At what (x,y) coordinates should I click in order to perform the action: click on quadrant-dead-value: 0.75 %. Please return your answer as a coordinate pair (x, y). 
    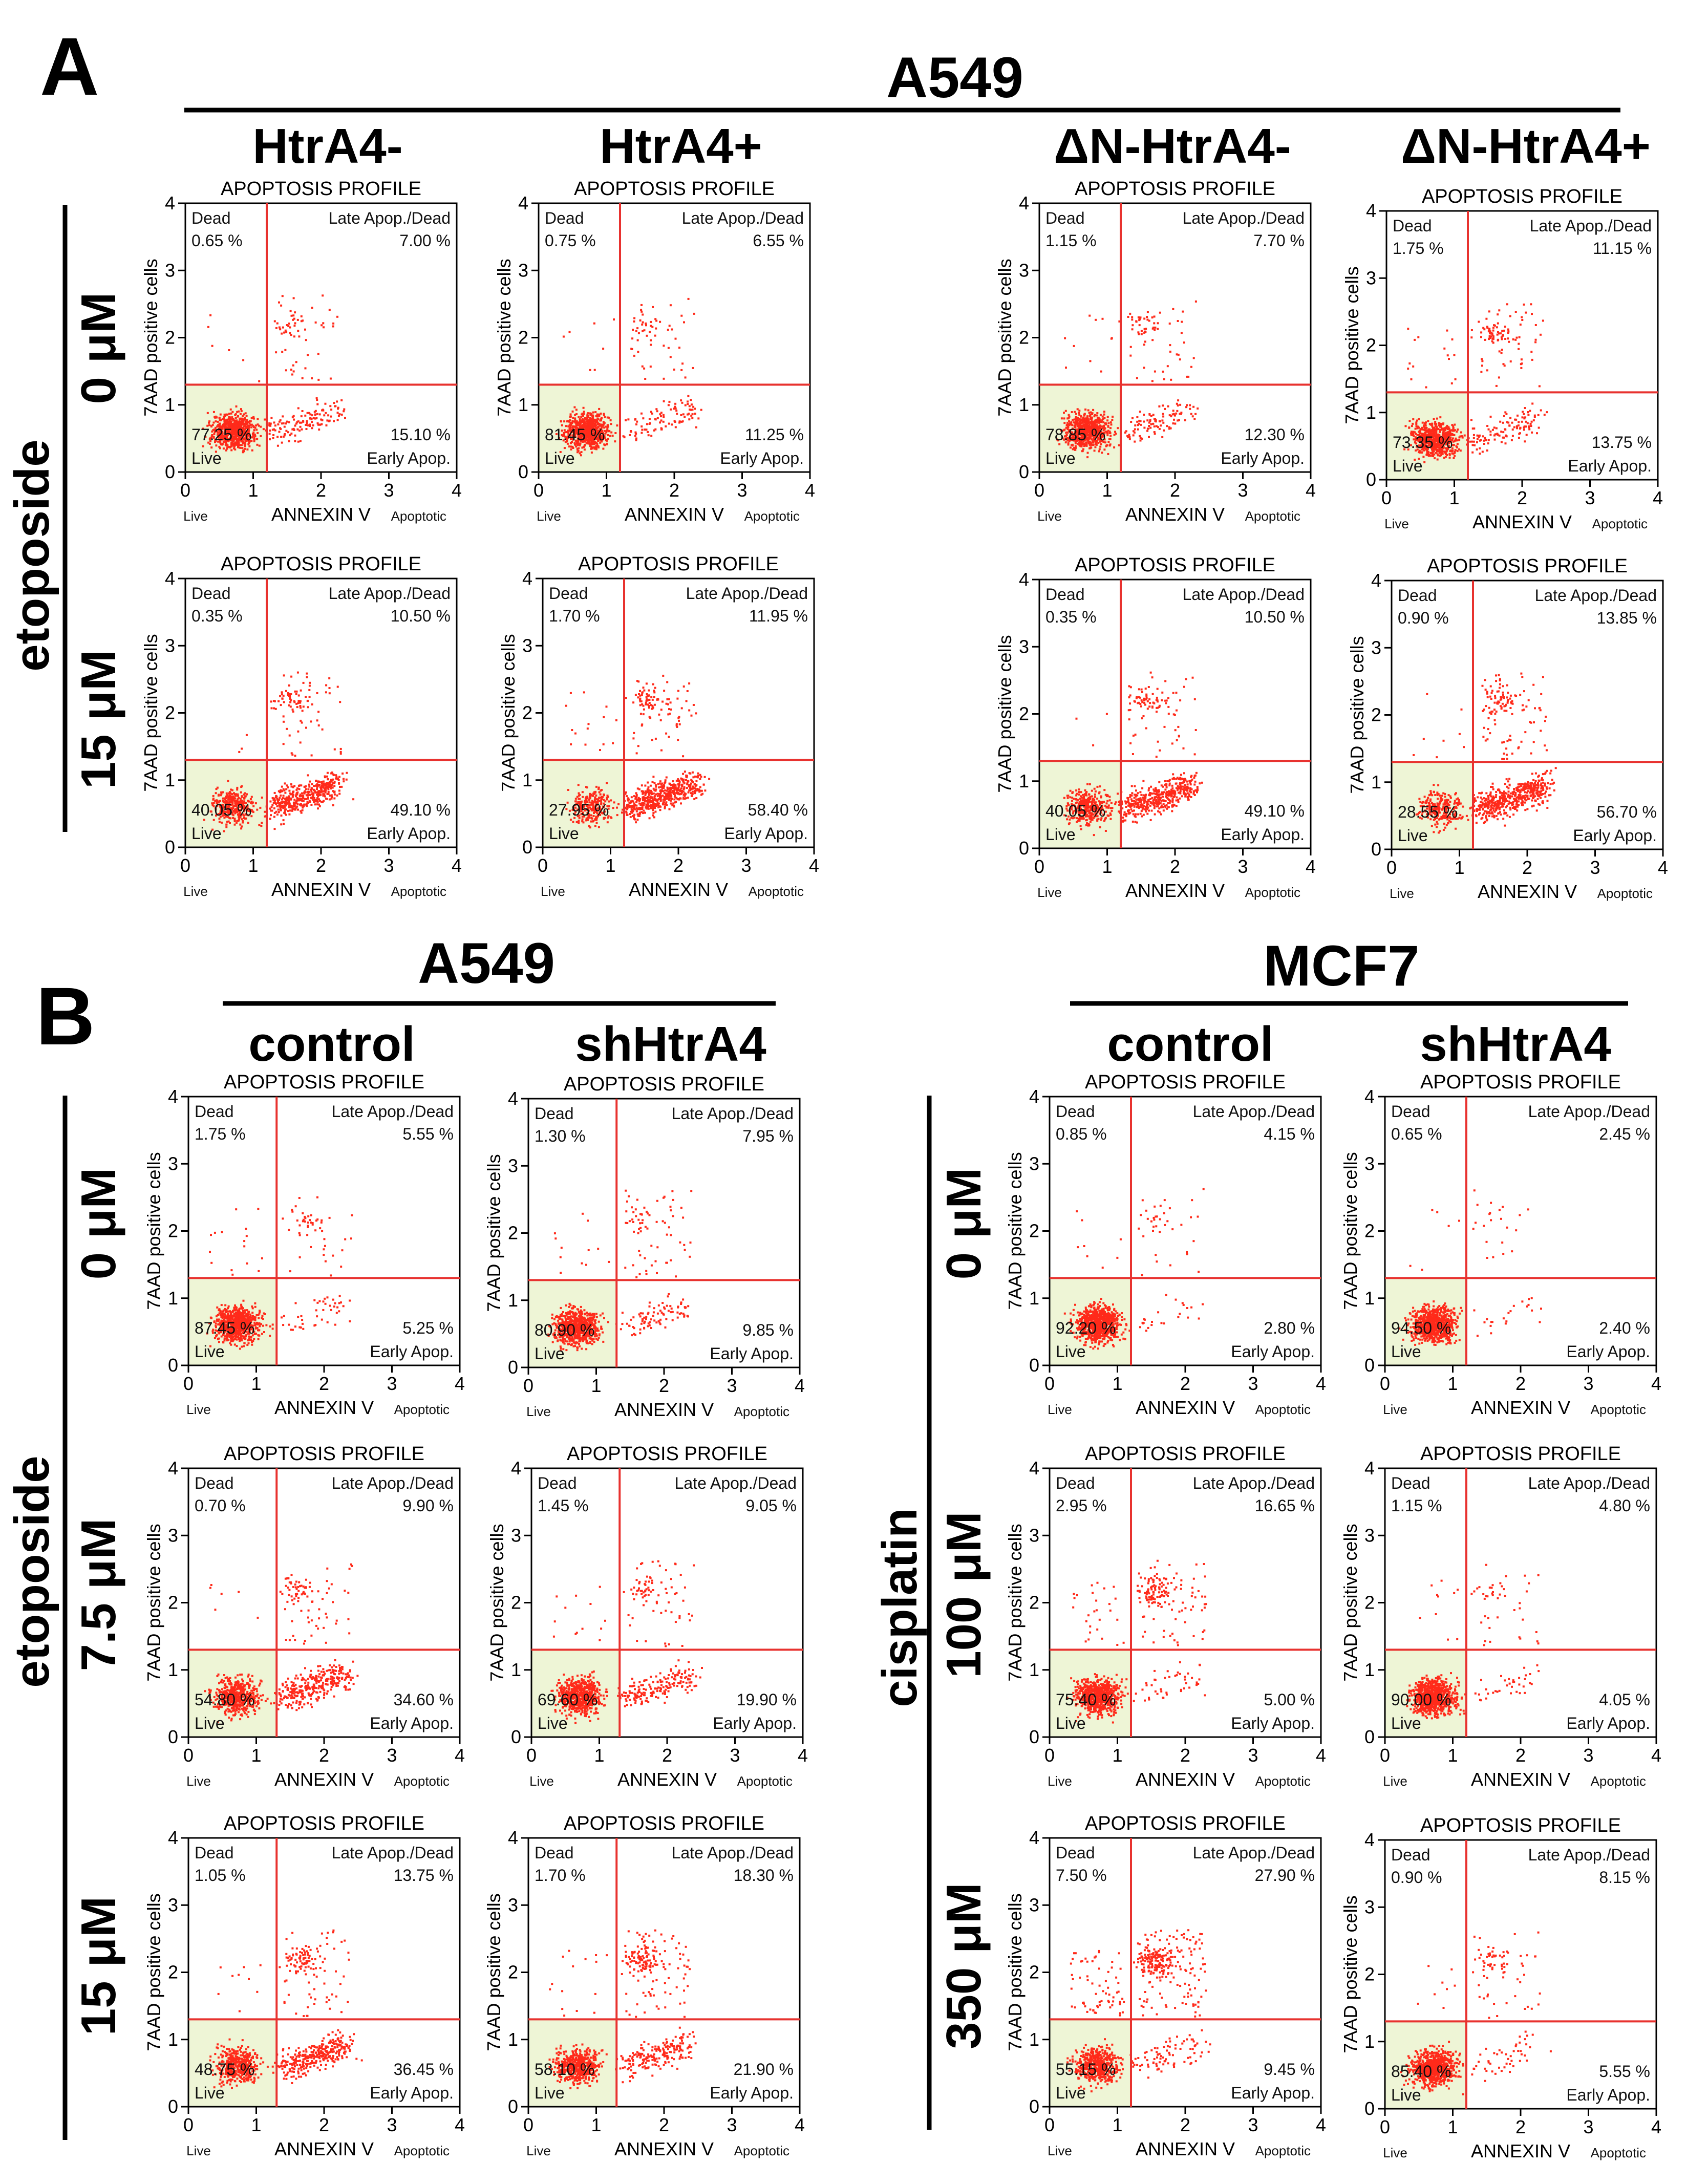
    Looking at the image, I should click on (570, 240).